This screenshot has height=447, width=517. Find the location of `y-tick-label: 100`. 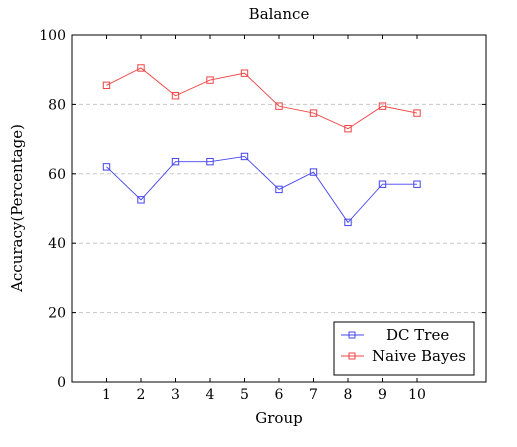

y-tick-label: 100 is located at coordinates (52, 36).